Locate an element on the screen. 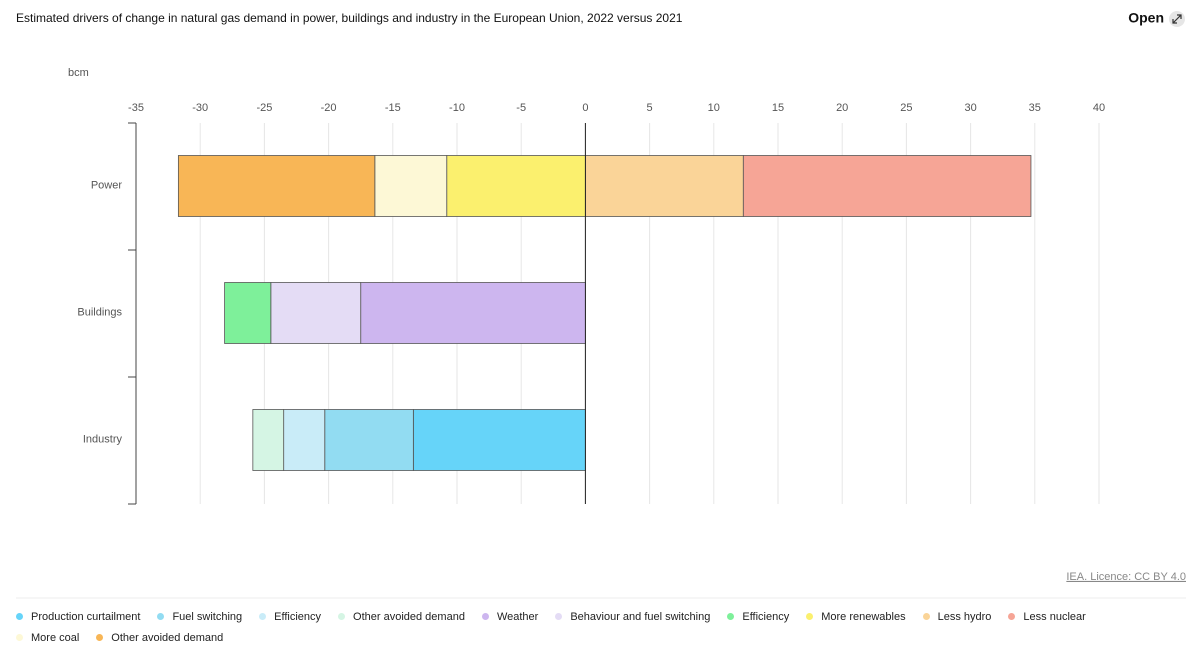 This screenshot has width=1200, height=662. legend-item: Less nuclear is located at coordinates (1047, 616).